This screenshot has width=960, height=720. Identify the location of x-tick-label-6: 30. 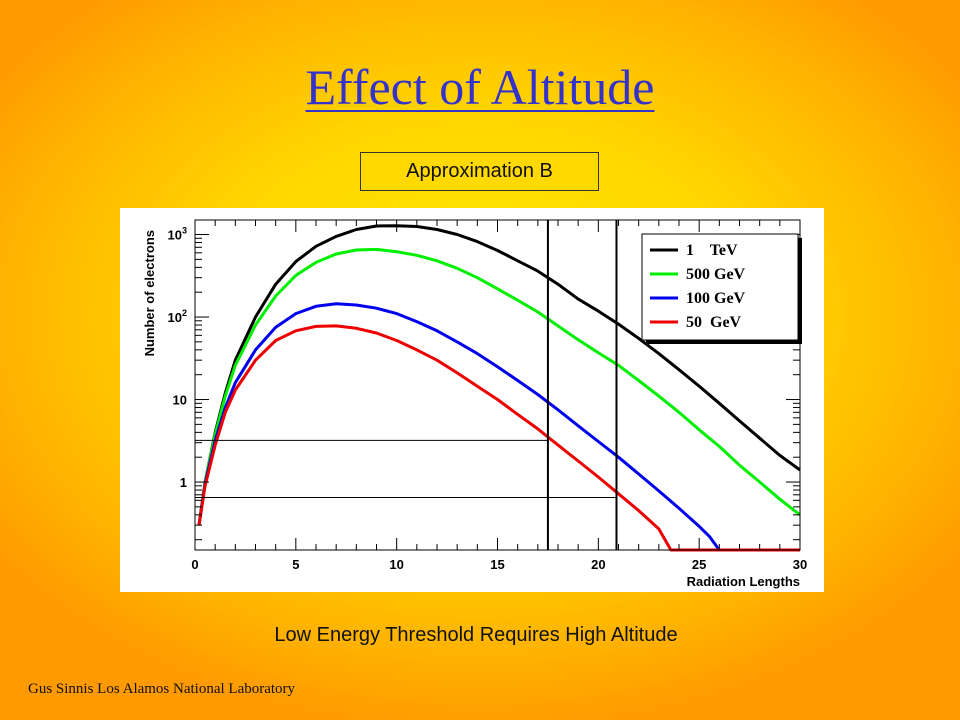
(800, 564).